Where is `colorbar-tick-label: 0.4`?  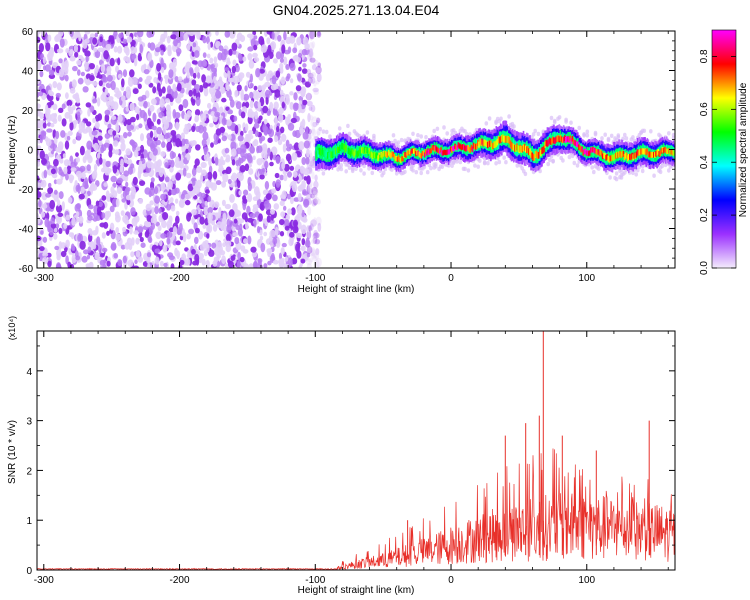 colorbar-tick-label: 0.4 is located at coordinates (704, 162).